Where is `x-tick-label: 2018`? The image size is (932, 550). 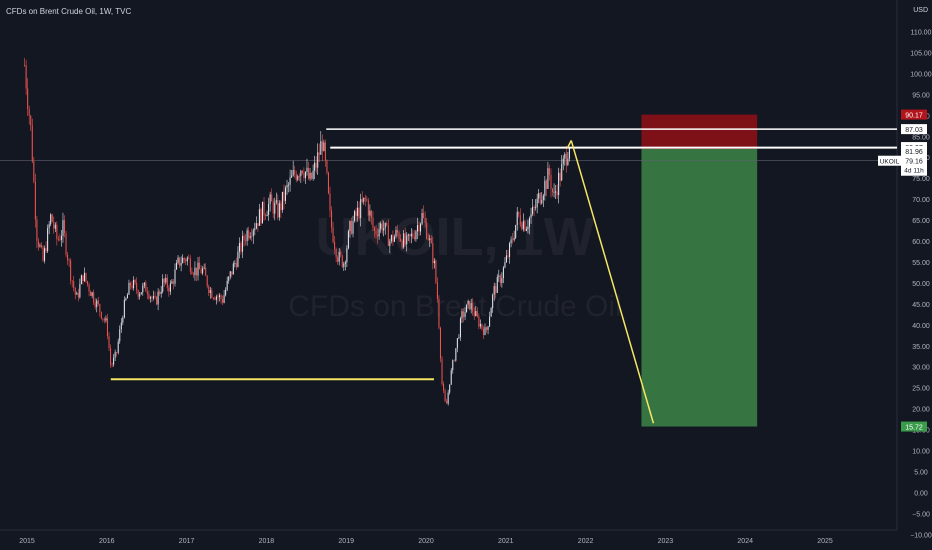
x-tick-label: 2018 is located at coordinates (267, 541).